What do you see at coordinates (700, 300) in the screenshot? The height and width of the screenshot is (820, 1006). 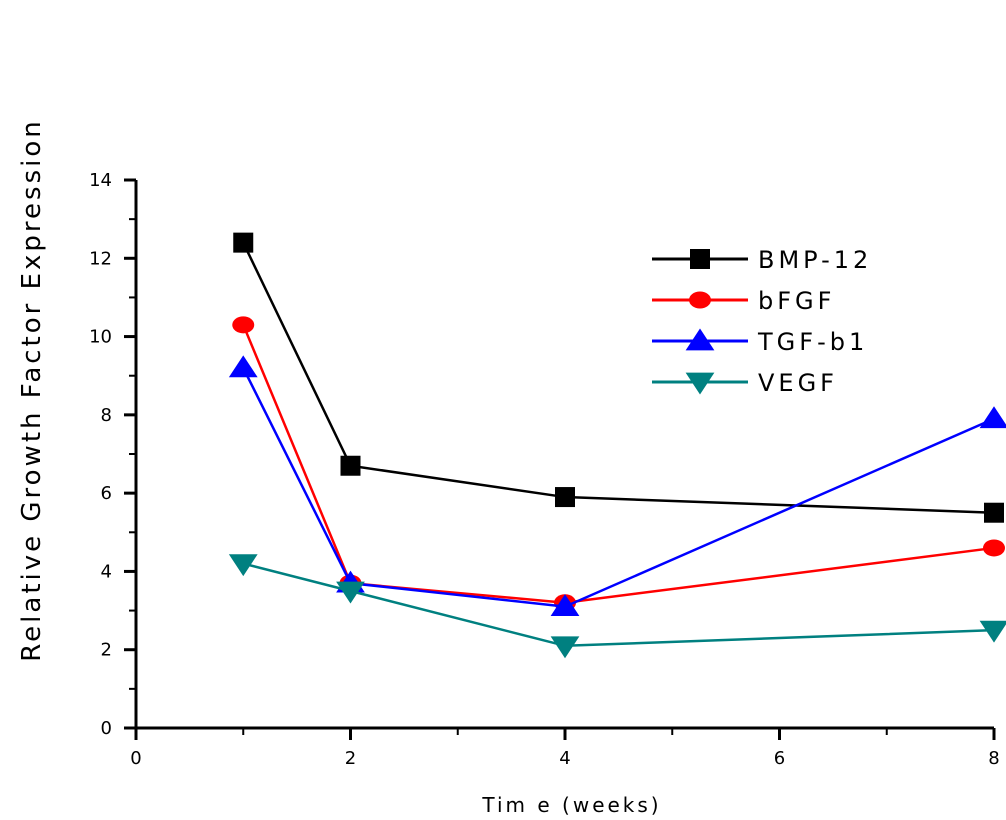 I see `legend-marker-bfgf` at bounding box center [700, 300].